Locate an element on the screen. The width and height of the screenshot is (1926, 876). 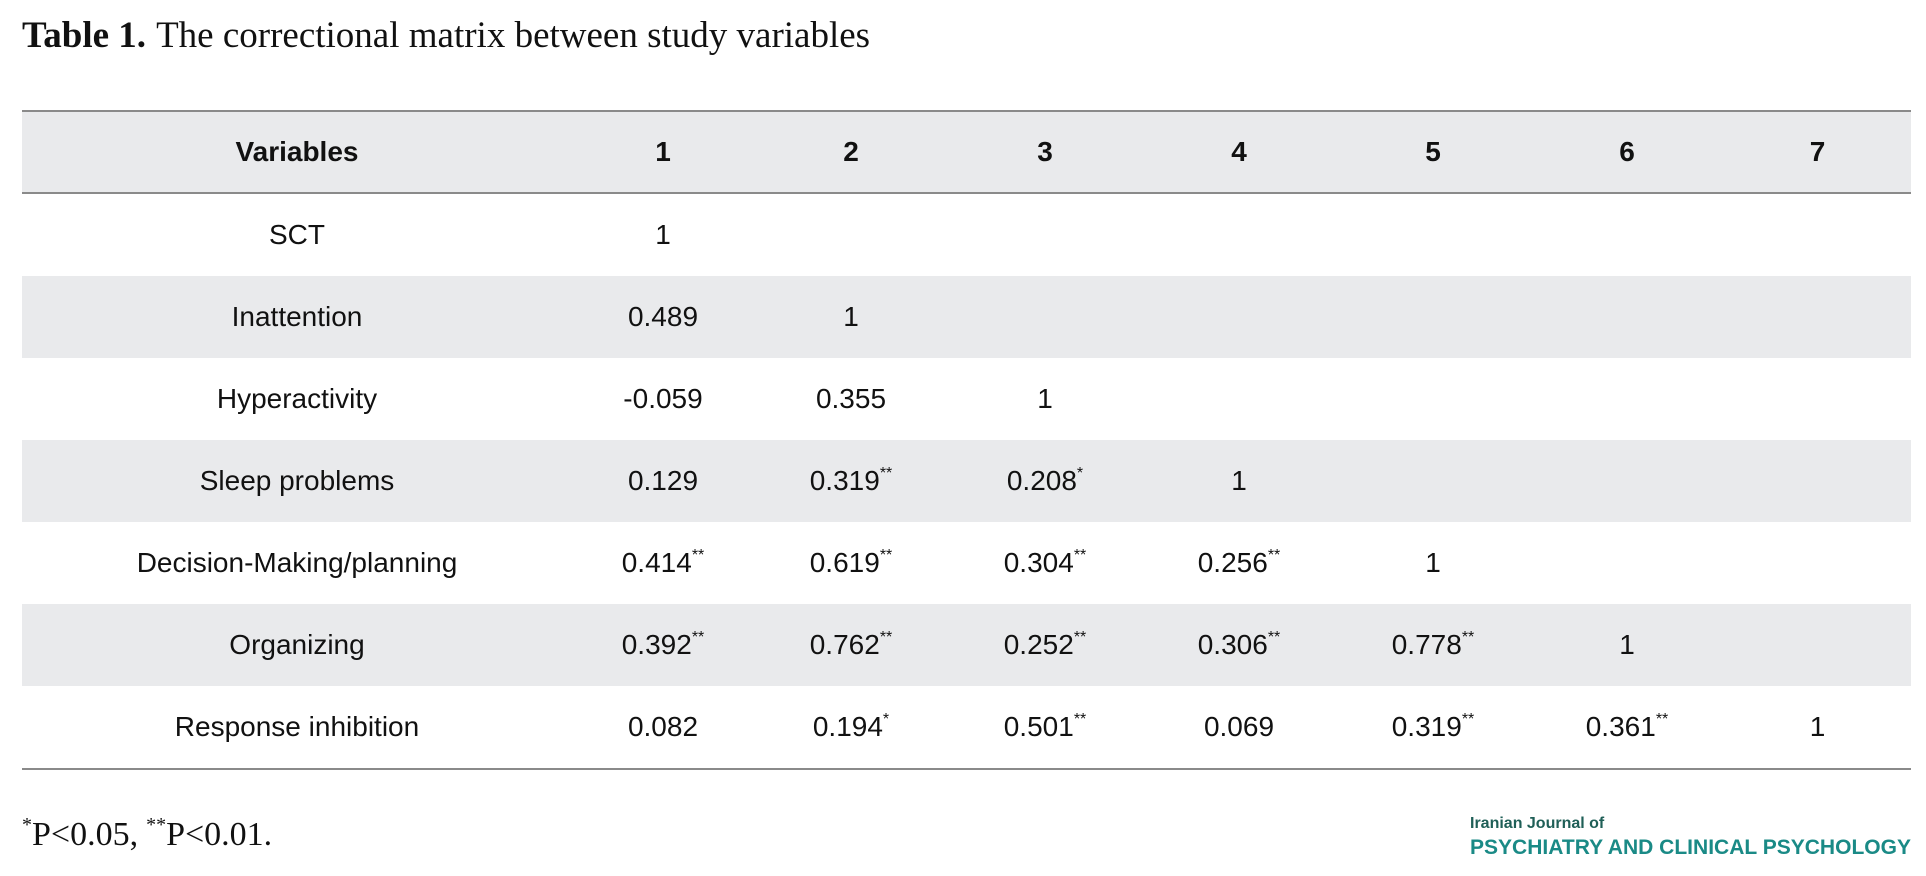
footnote-part: *P<0.05, is located at coordinates (80, 833).